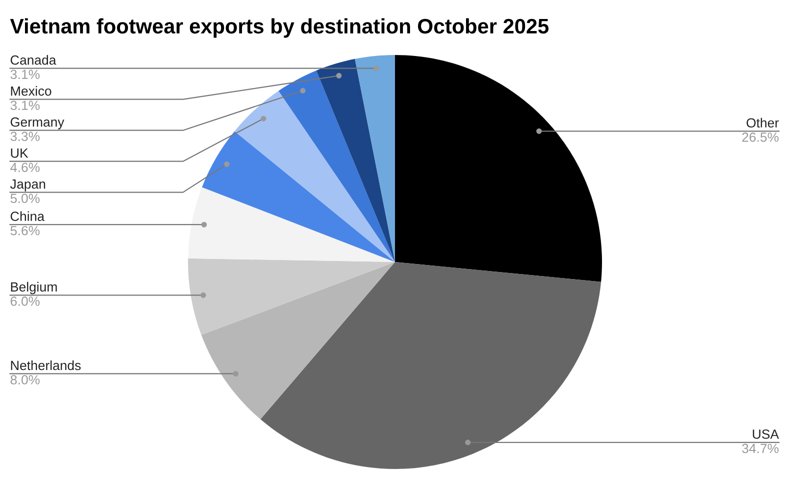 The image size is (799, 482). Describe the element at coordinates (25, 301) in the screenshot. I see `data-label: 6.0%` at that location.